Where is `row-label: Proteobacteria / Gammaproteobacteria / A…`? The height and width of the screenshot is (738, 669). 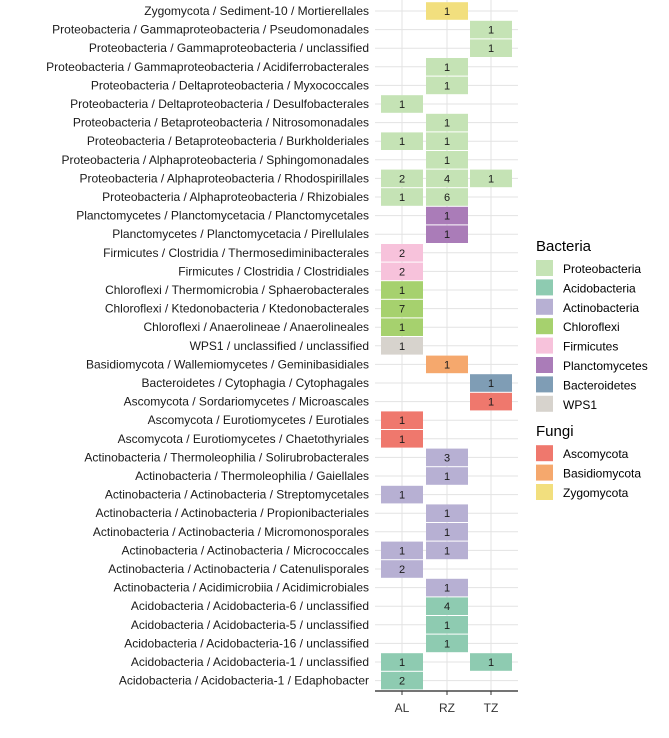 row-label: Proteobacteria / Gammaproteobacteria / A… is located at coordinates (207, 67).